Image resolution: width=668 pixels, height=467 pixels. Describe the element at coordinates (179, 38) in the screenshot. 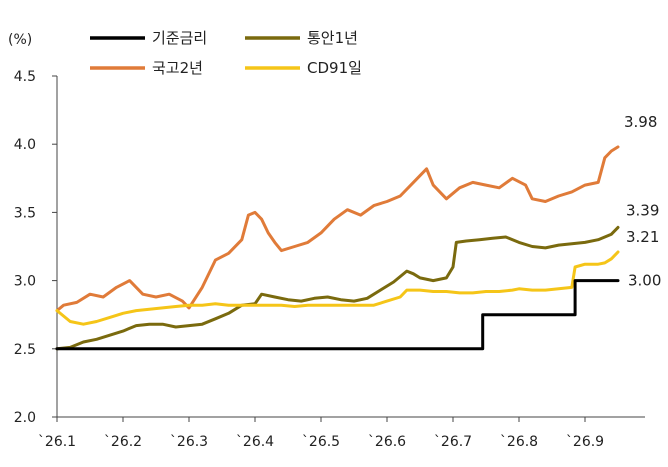

I see `legend-label-0: 기준금리` at that location.